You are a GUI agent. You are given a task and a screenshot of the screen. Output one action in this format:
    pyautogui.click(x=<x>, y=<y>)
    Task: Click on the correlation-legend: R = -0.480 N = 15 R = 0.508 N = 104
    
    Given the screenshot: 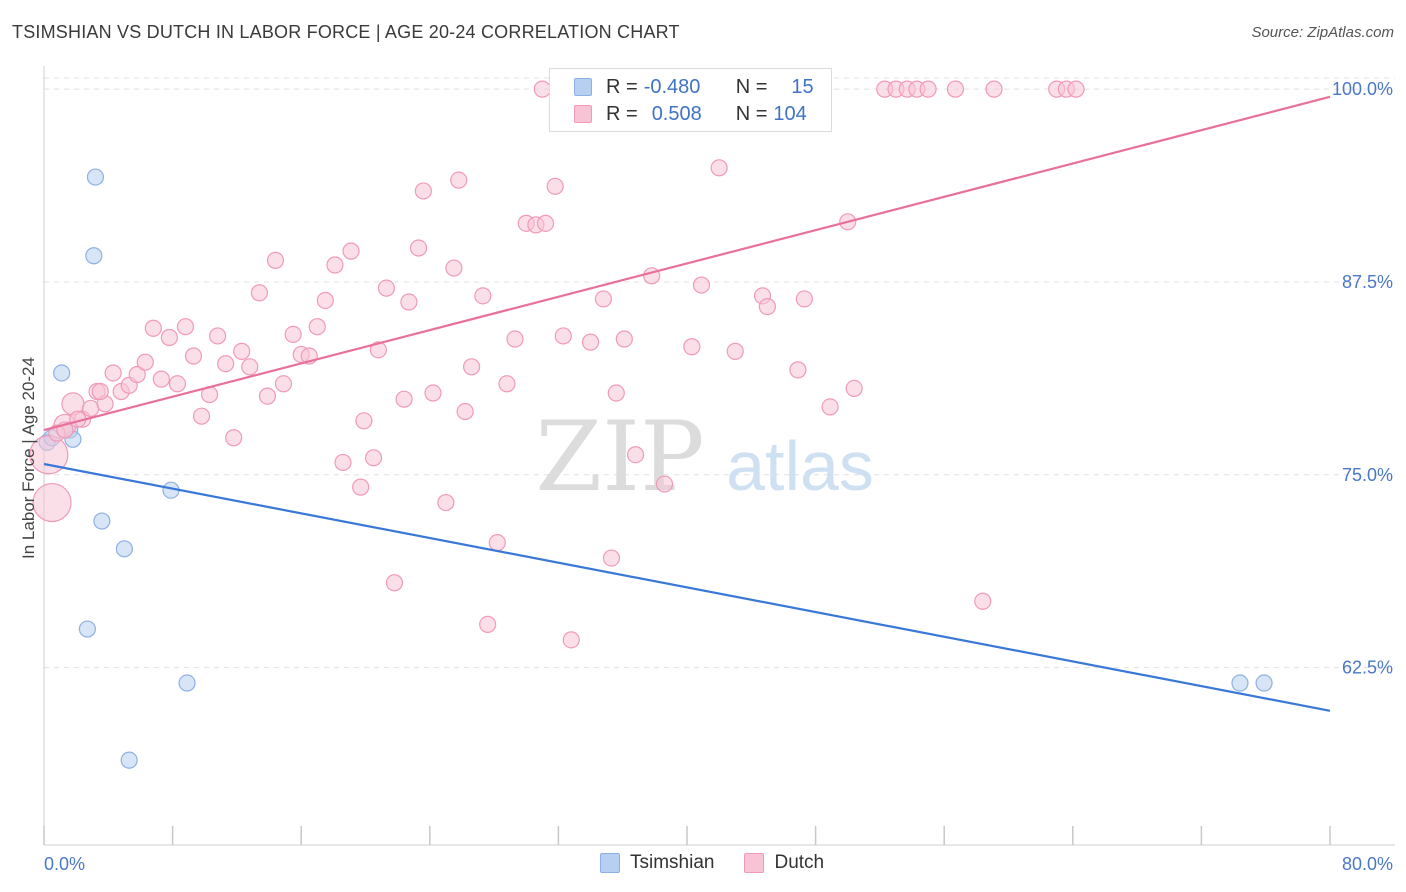 What is the action you would take?
    pyautogui.click(x=690, y=100)
    